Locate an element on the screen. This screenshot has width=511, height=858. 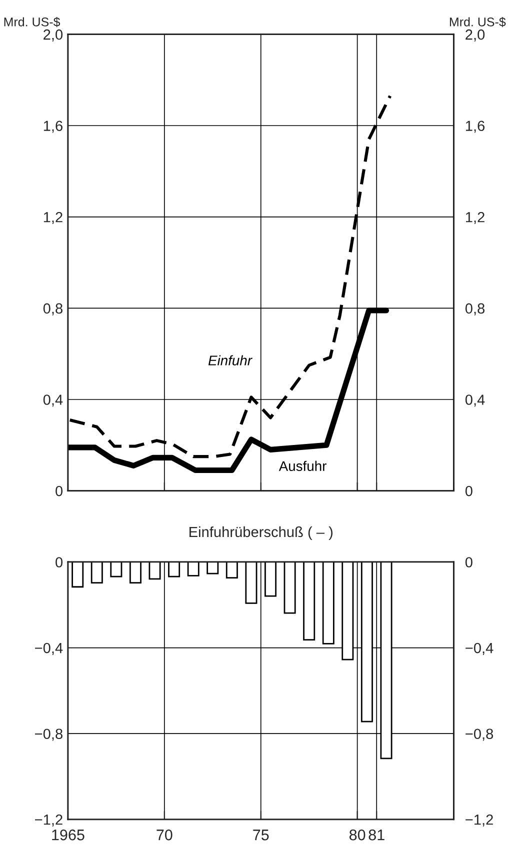
y2-tick-label: 2,0 is located at coordinates (475, 35).